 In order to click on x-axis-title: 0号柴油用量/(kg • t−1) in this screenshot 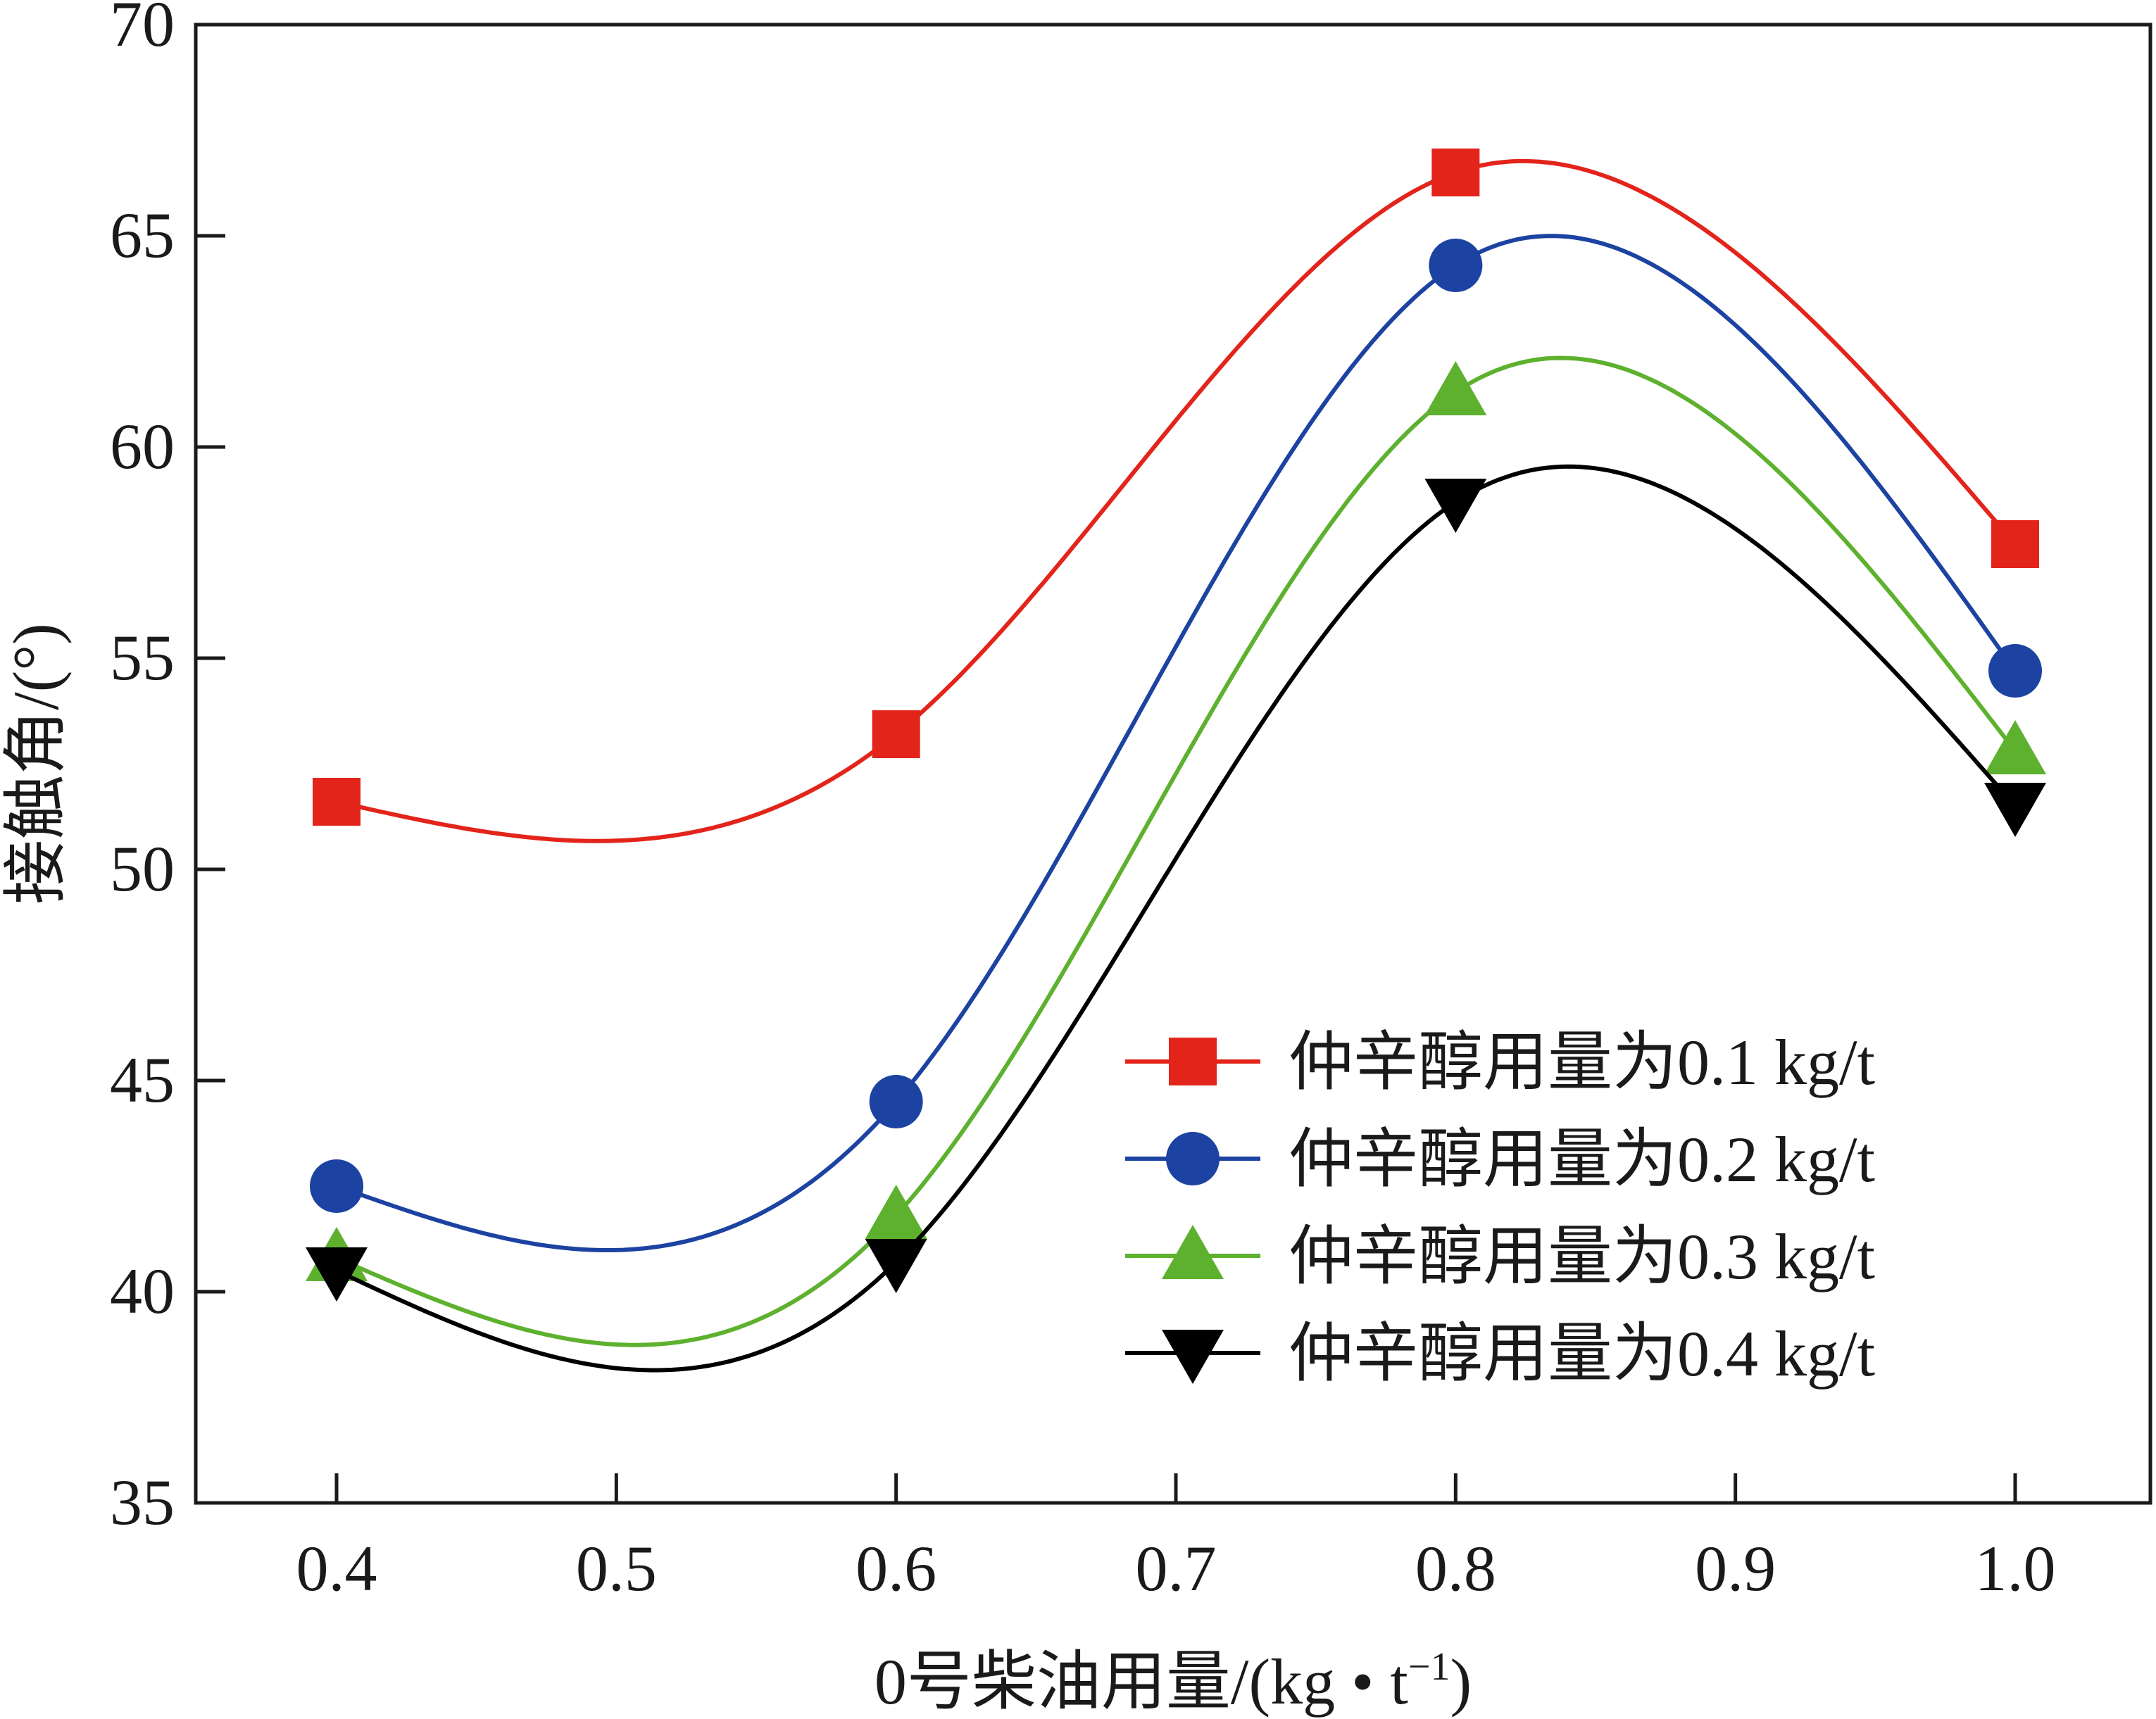, I will do `click(1173, 1681)`.